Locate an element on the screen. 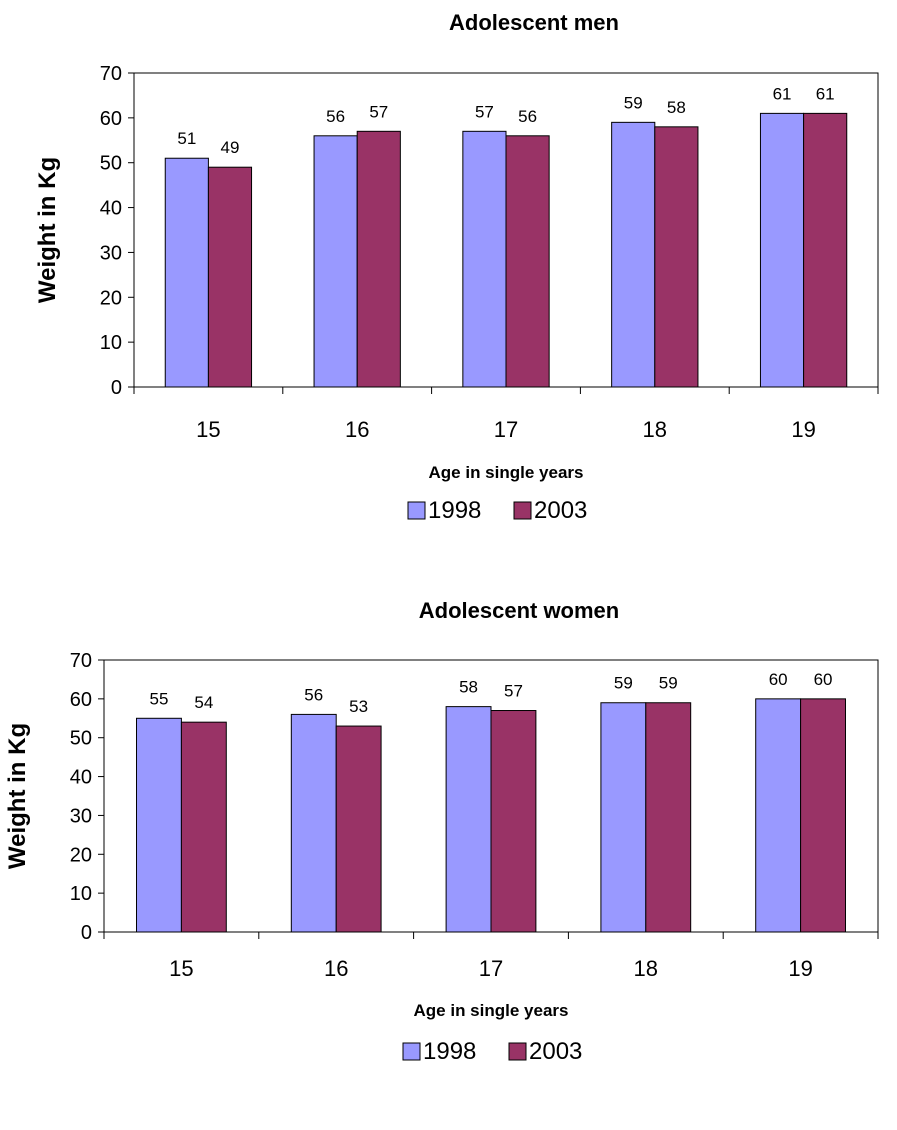 The width and height of the screenshot is (897, 1130). data-label: 49 is located at coordinates (230, 147).